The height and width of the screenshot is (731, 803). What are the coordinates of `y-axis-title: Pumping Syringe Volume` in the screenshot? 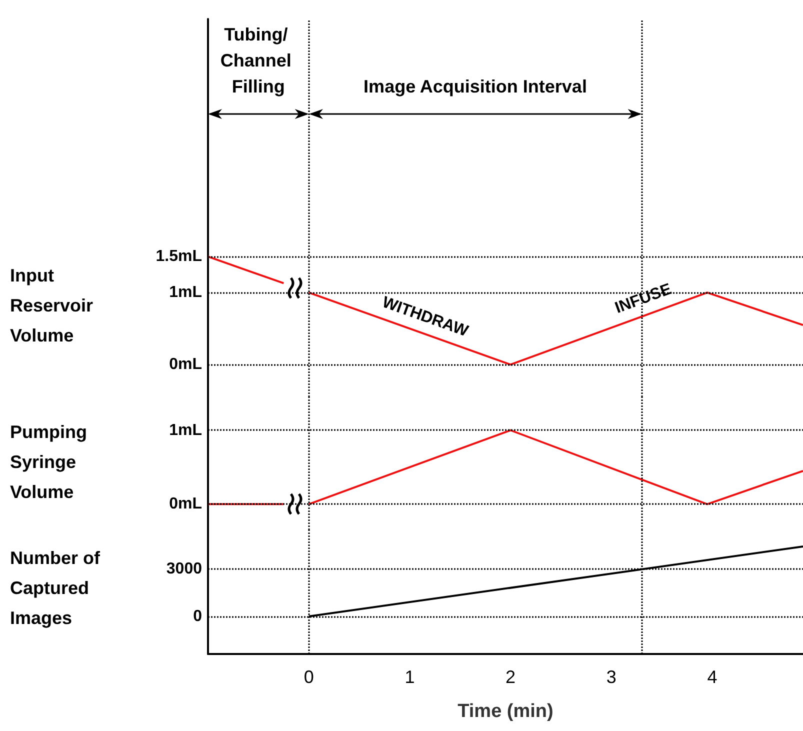 It's located at (51, 462).